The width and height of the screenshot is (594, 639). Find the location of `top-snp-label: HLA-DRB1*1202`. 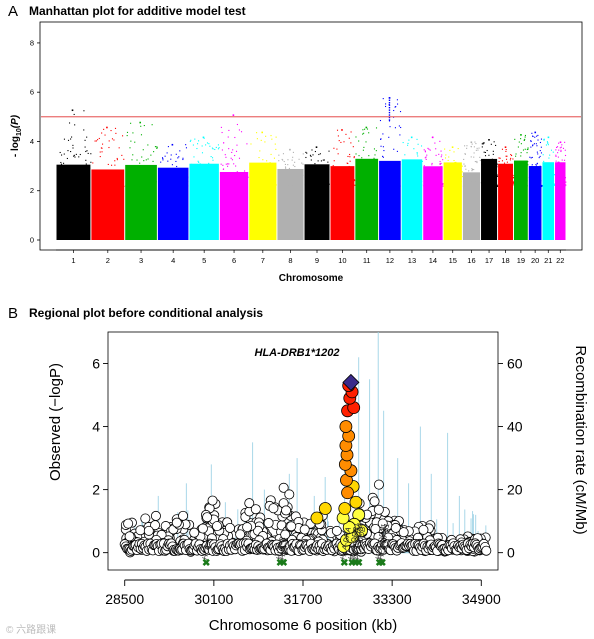

top-snp-label: HLA-DRB1*1202 is located at coordinates (297, 353).